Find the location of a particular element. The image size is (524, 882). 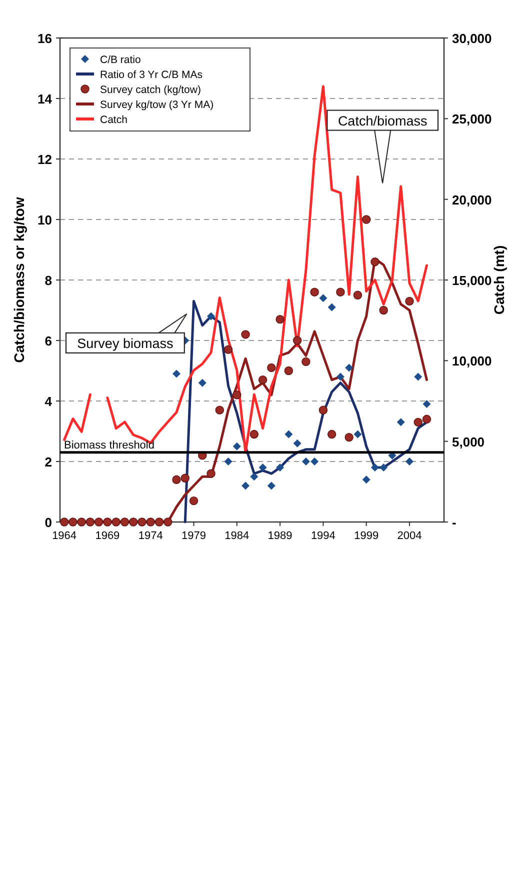

x-tick-label: 1969 is located at coordinates (107, 536).